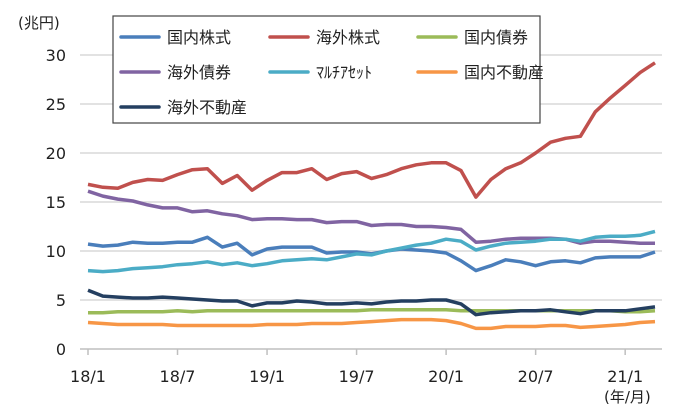 The width and height of the screenshot is (700, 419). Describe the element at coordinates (56, 251) in the screenshot. I see `y-tick-label: 10` at that location.